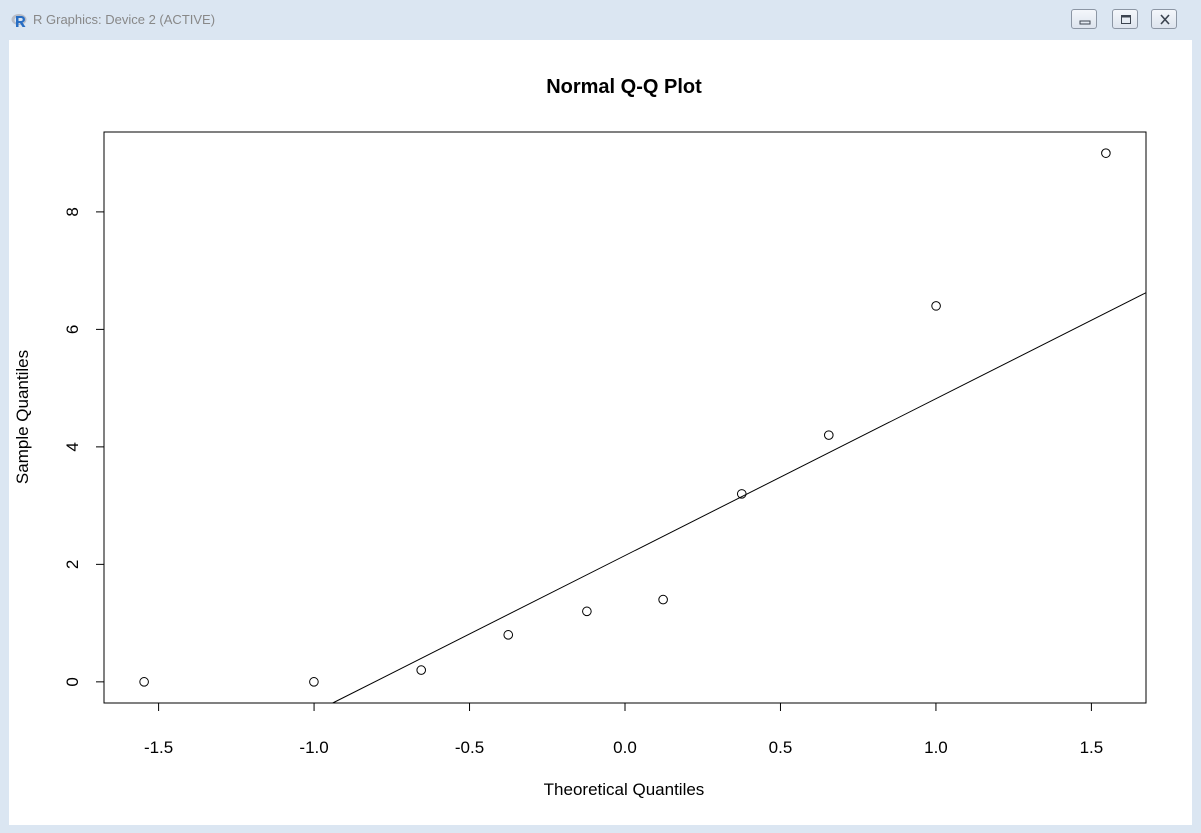 The width and height of the screenshot is (1201, 833). What do you see at coordinates (600, 20) in the screenshot?
I see `title-bar: R Graphics: Device 2 (ACTIVE)` at bounding box center [600, 20].